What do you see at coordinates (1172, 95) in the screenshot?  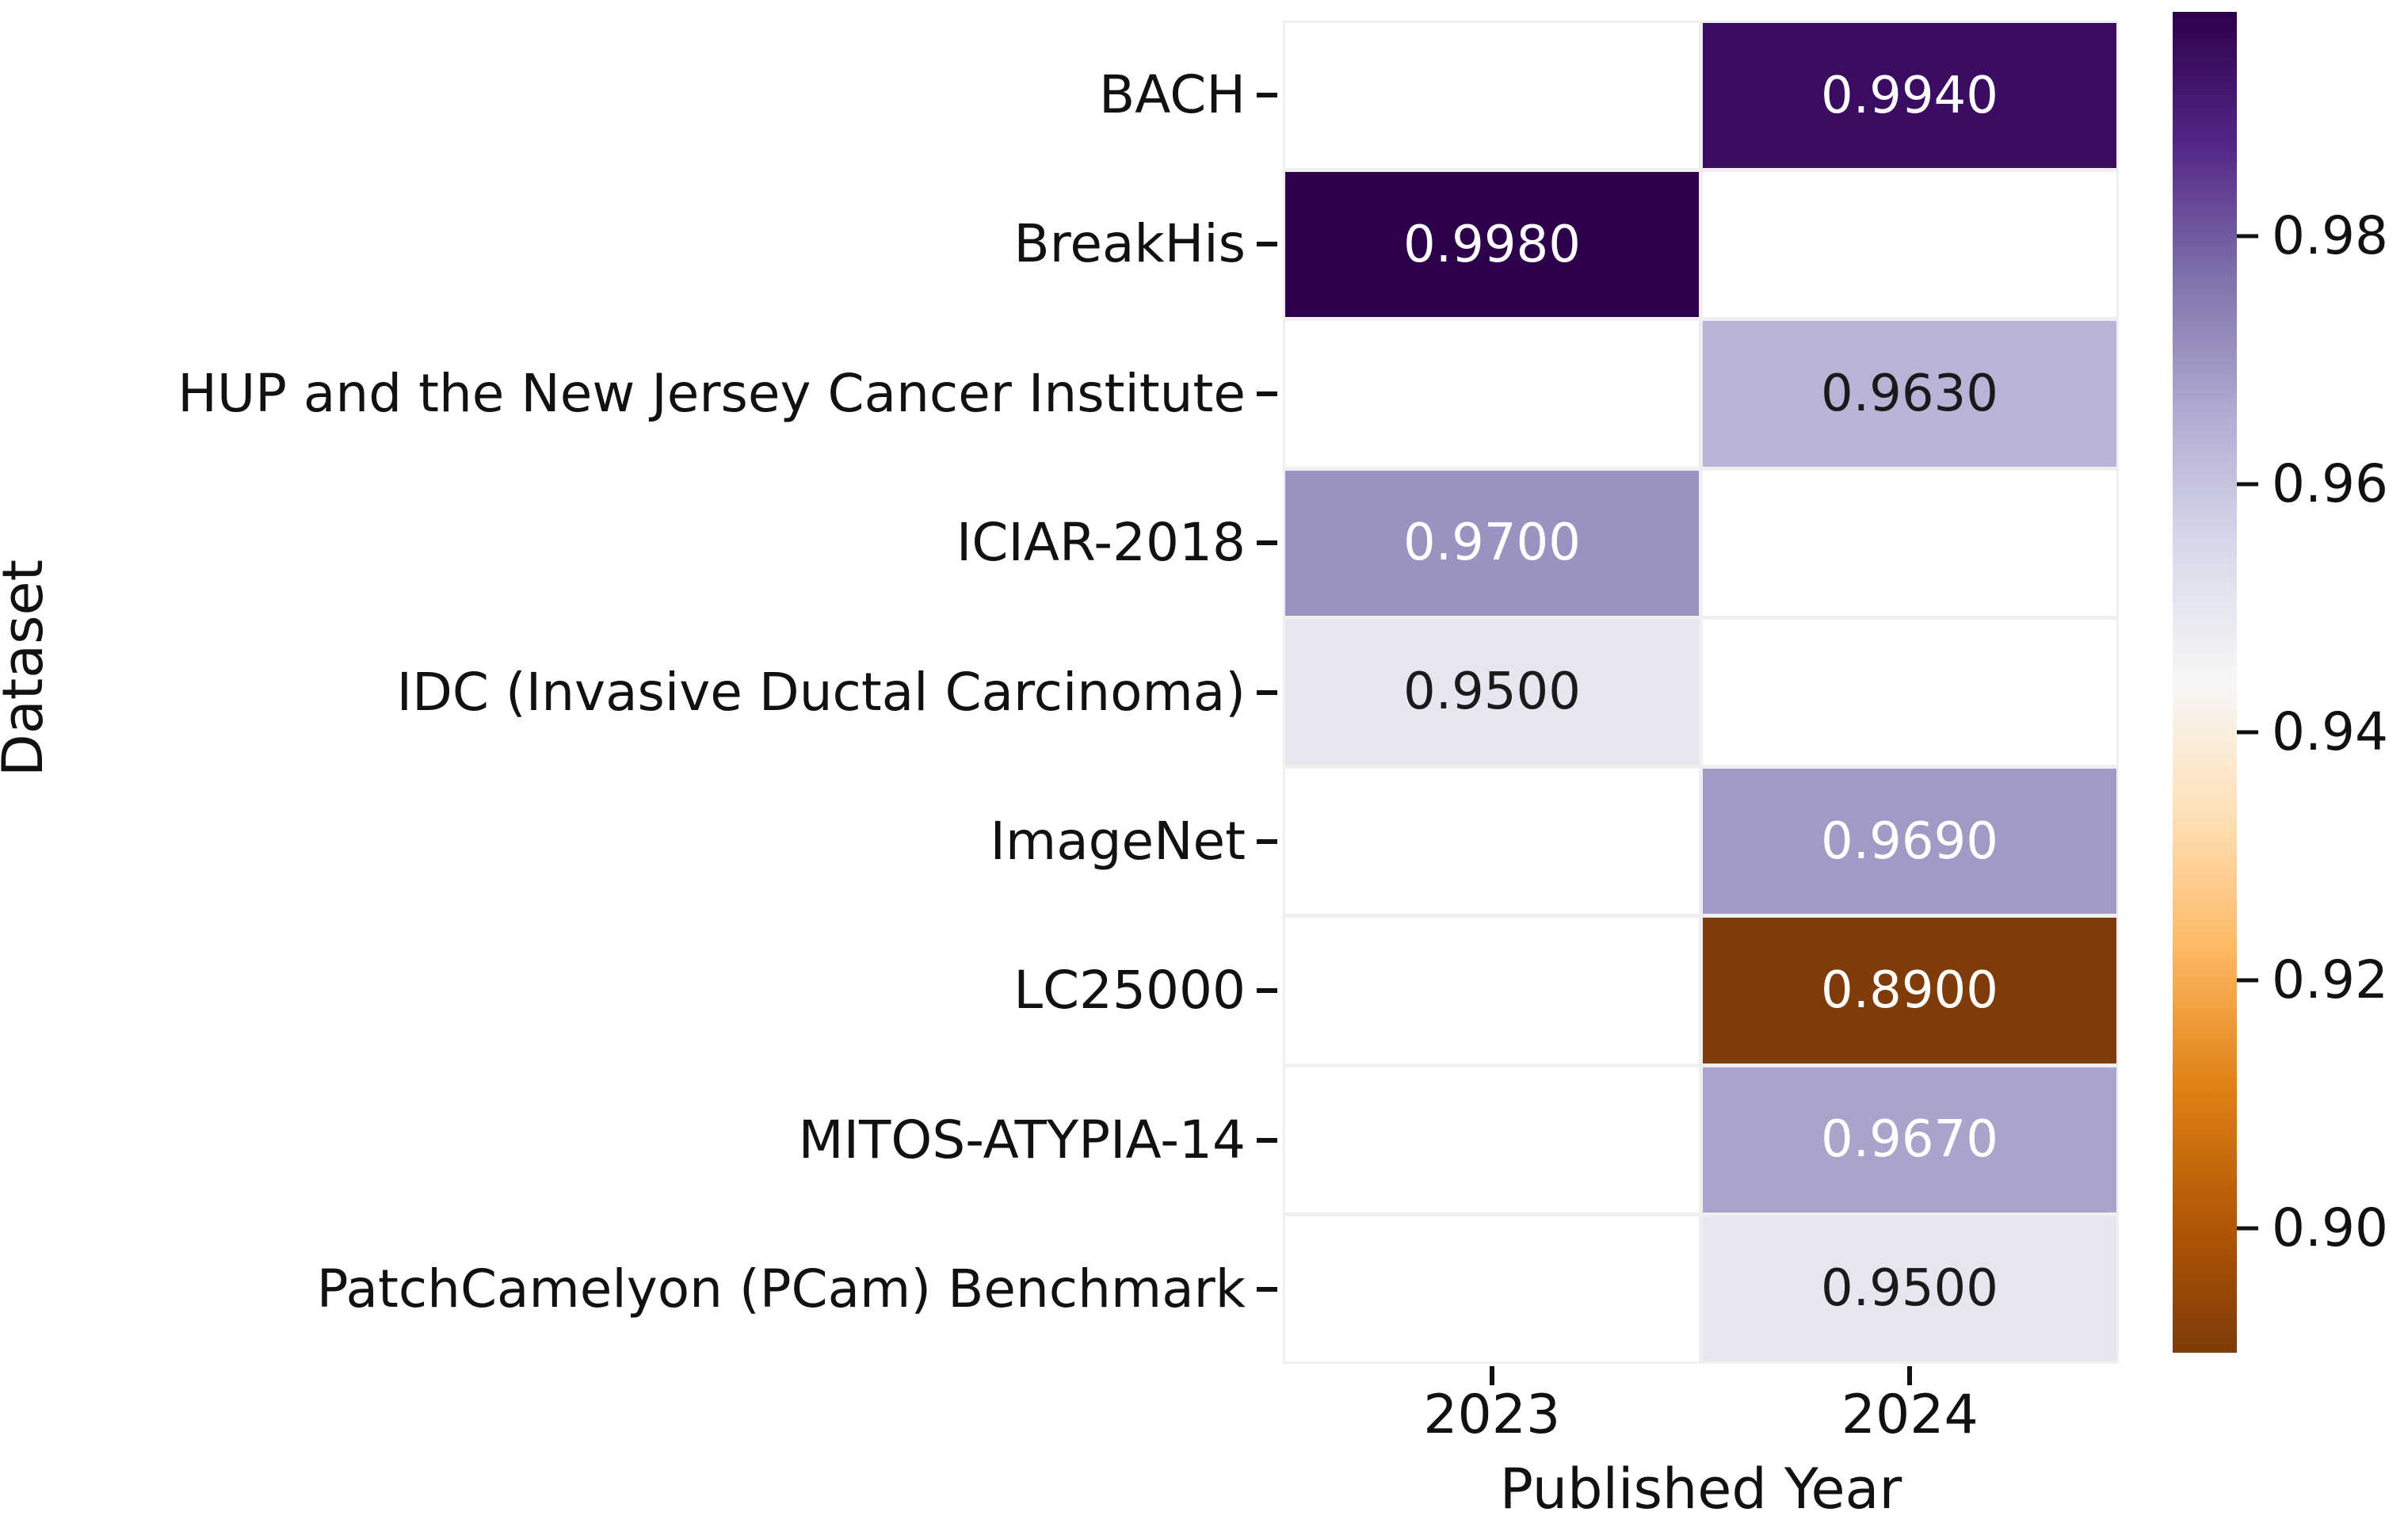 I see `y-tick-label: BACH` at bounding box center [1172, 95].